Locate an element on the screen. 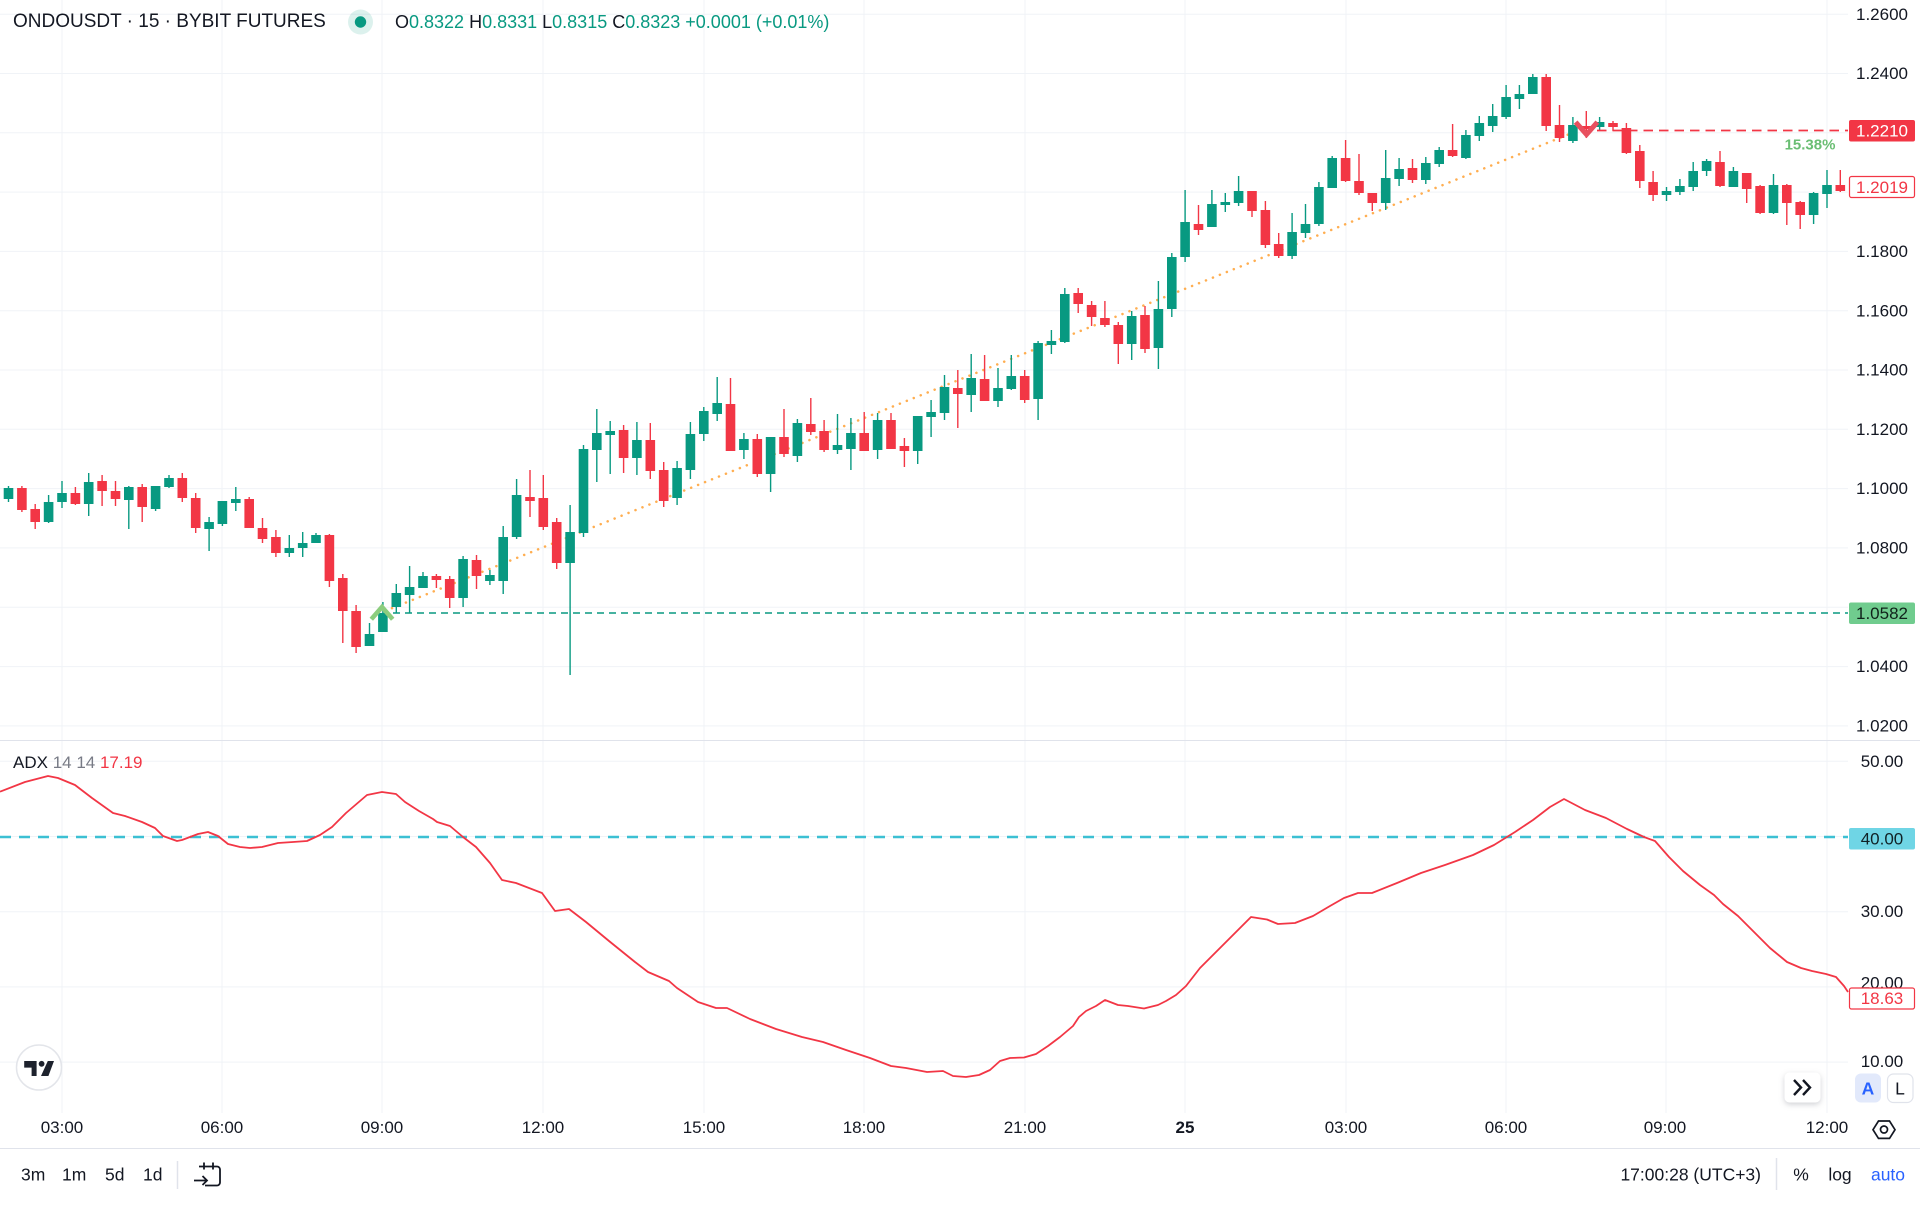 The width and height of the screenshot is (1920, 1205). svg-text: auto is located at coordinates (1888, 1175).